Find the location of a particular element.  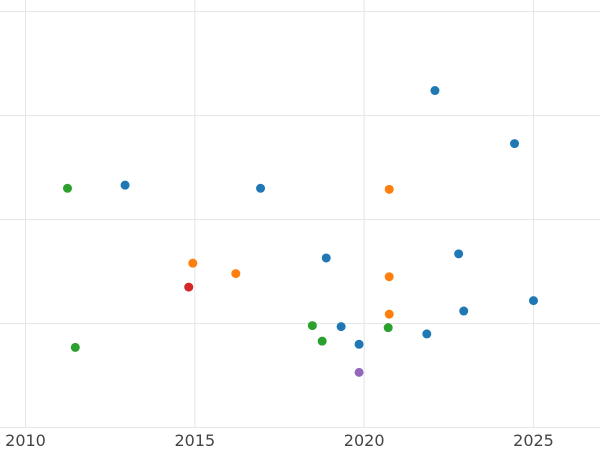

x-tick-label: 2020 is located at coordinates (364, 440).